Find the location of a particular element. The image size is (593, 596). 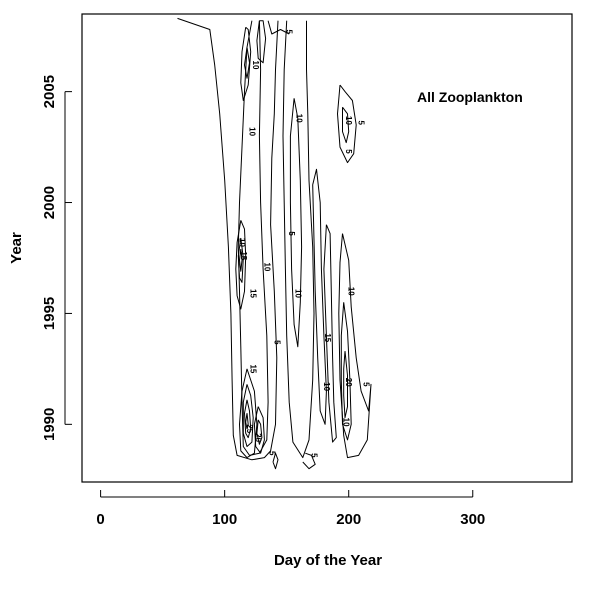

x-axis-title: Day of the Year is located at coordinates (328, 560).